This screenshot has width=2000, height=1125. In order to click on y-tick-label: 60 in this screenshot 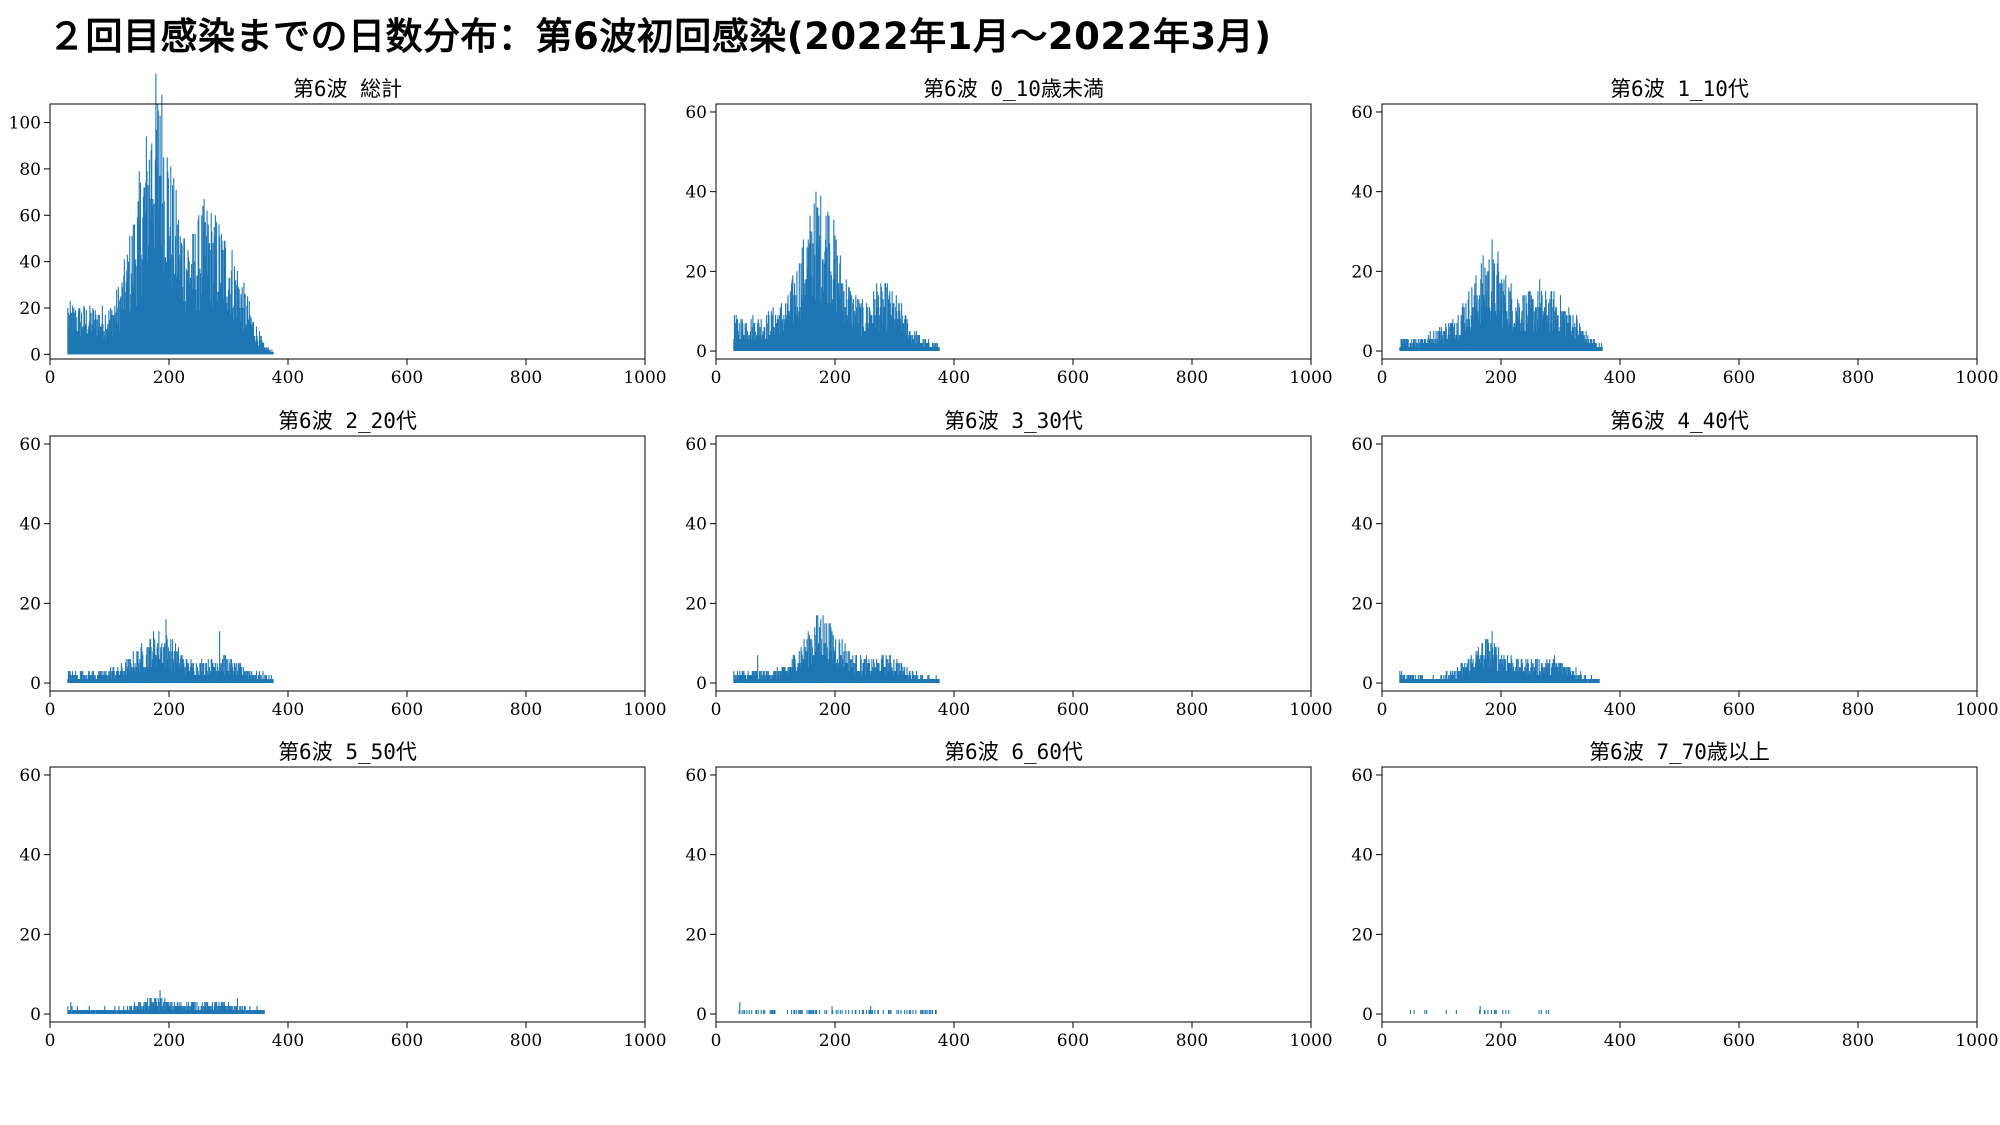, I will do `click(30, 776)`.